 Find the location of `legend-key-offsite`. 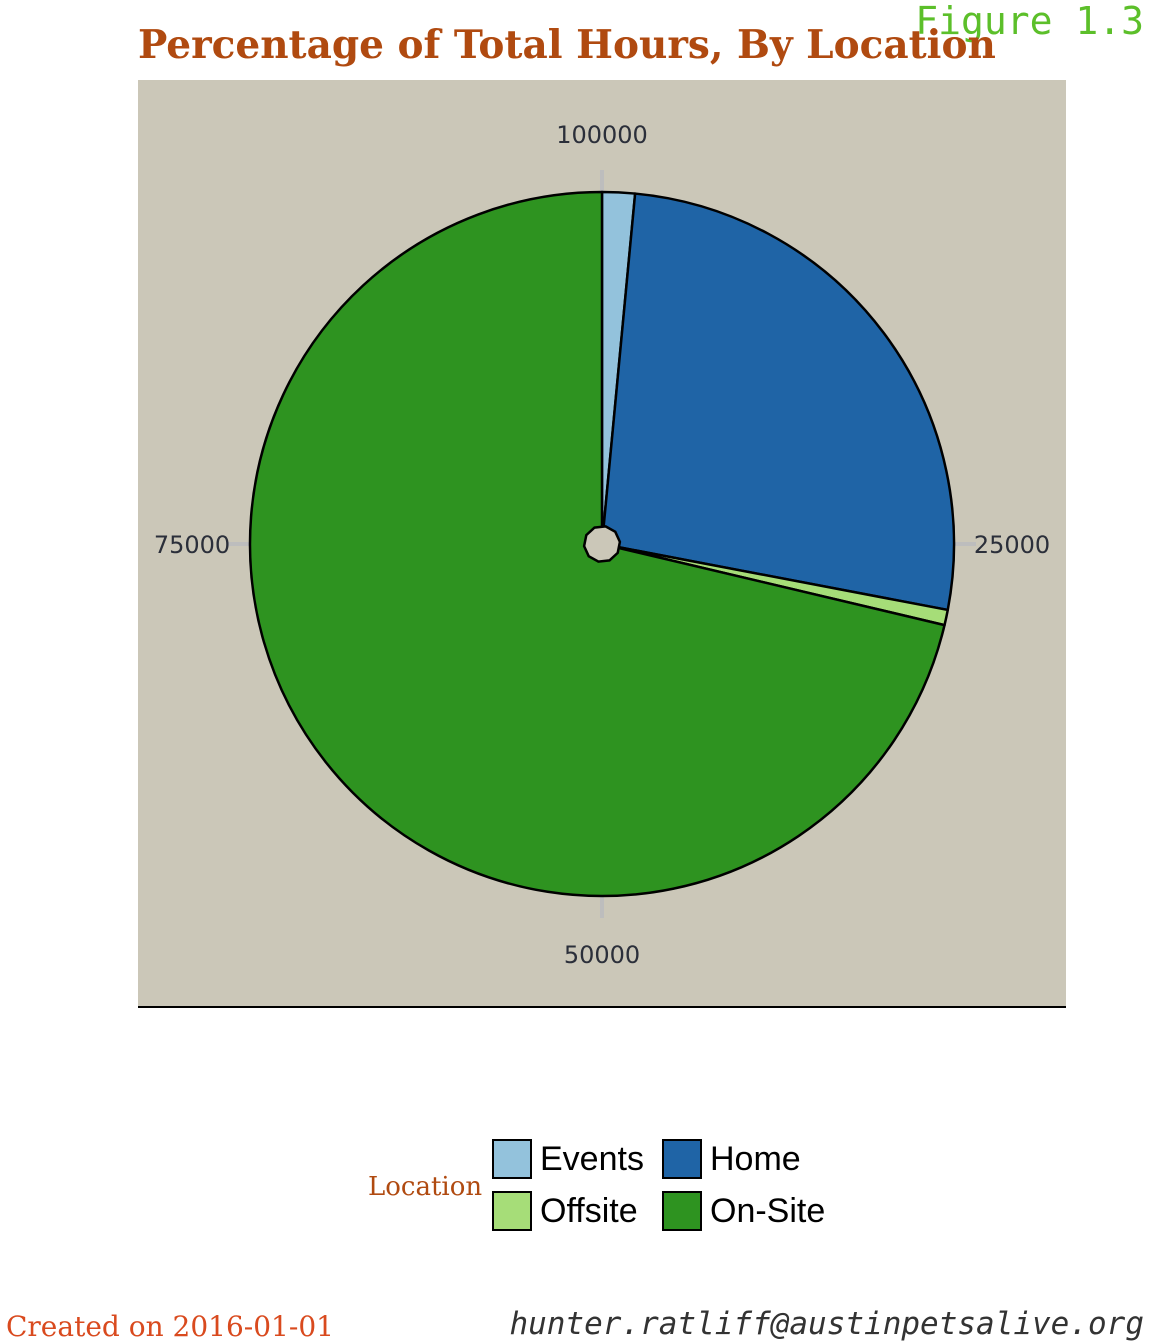

legend-key-offsite is located at coordinates (512, 1211).